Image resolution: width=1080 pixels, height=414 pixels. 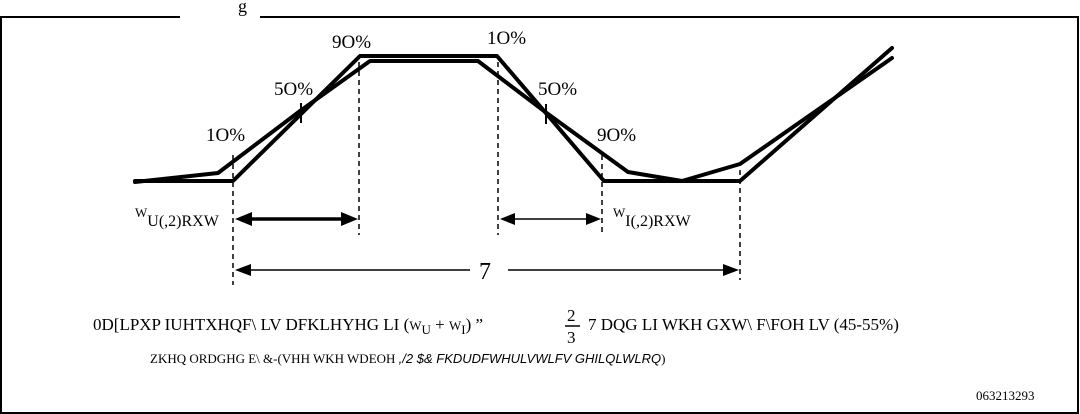 I want to click on rise-50-label: 5O%, so click(x=293, y=89).